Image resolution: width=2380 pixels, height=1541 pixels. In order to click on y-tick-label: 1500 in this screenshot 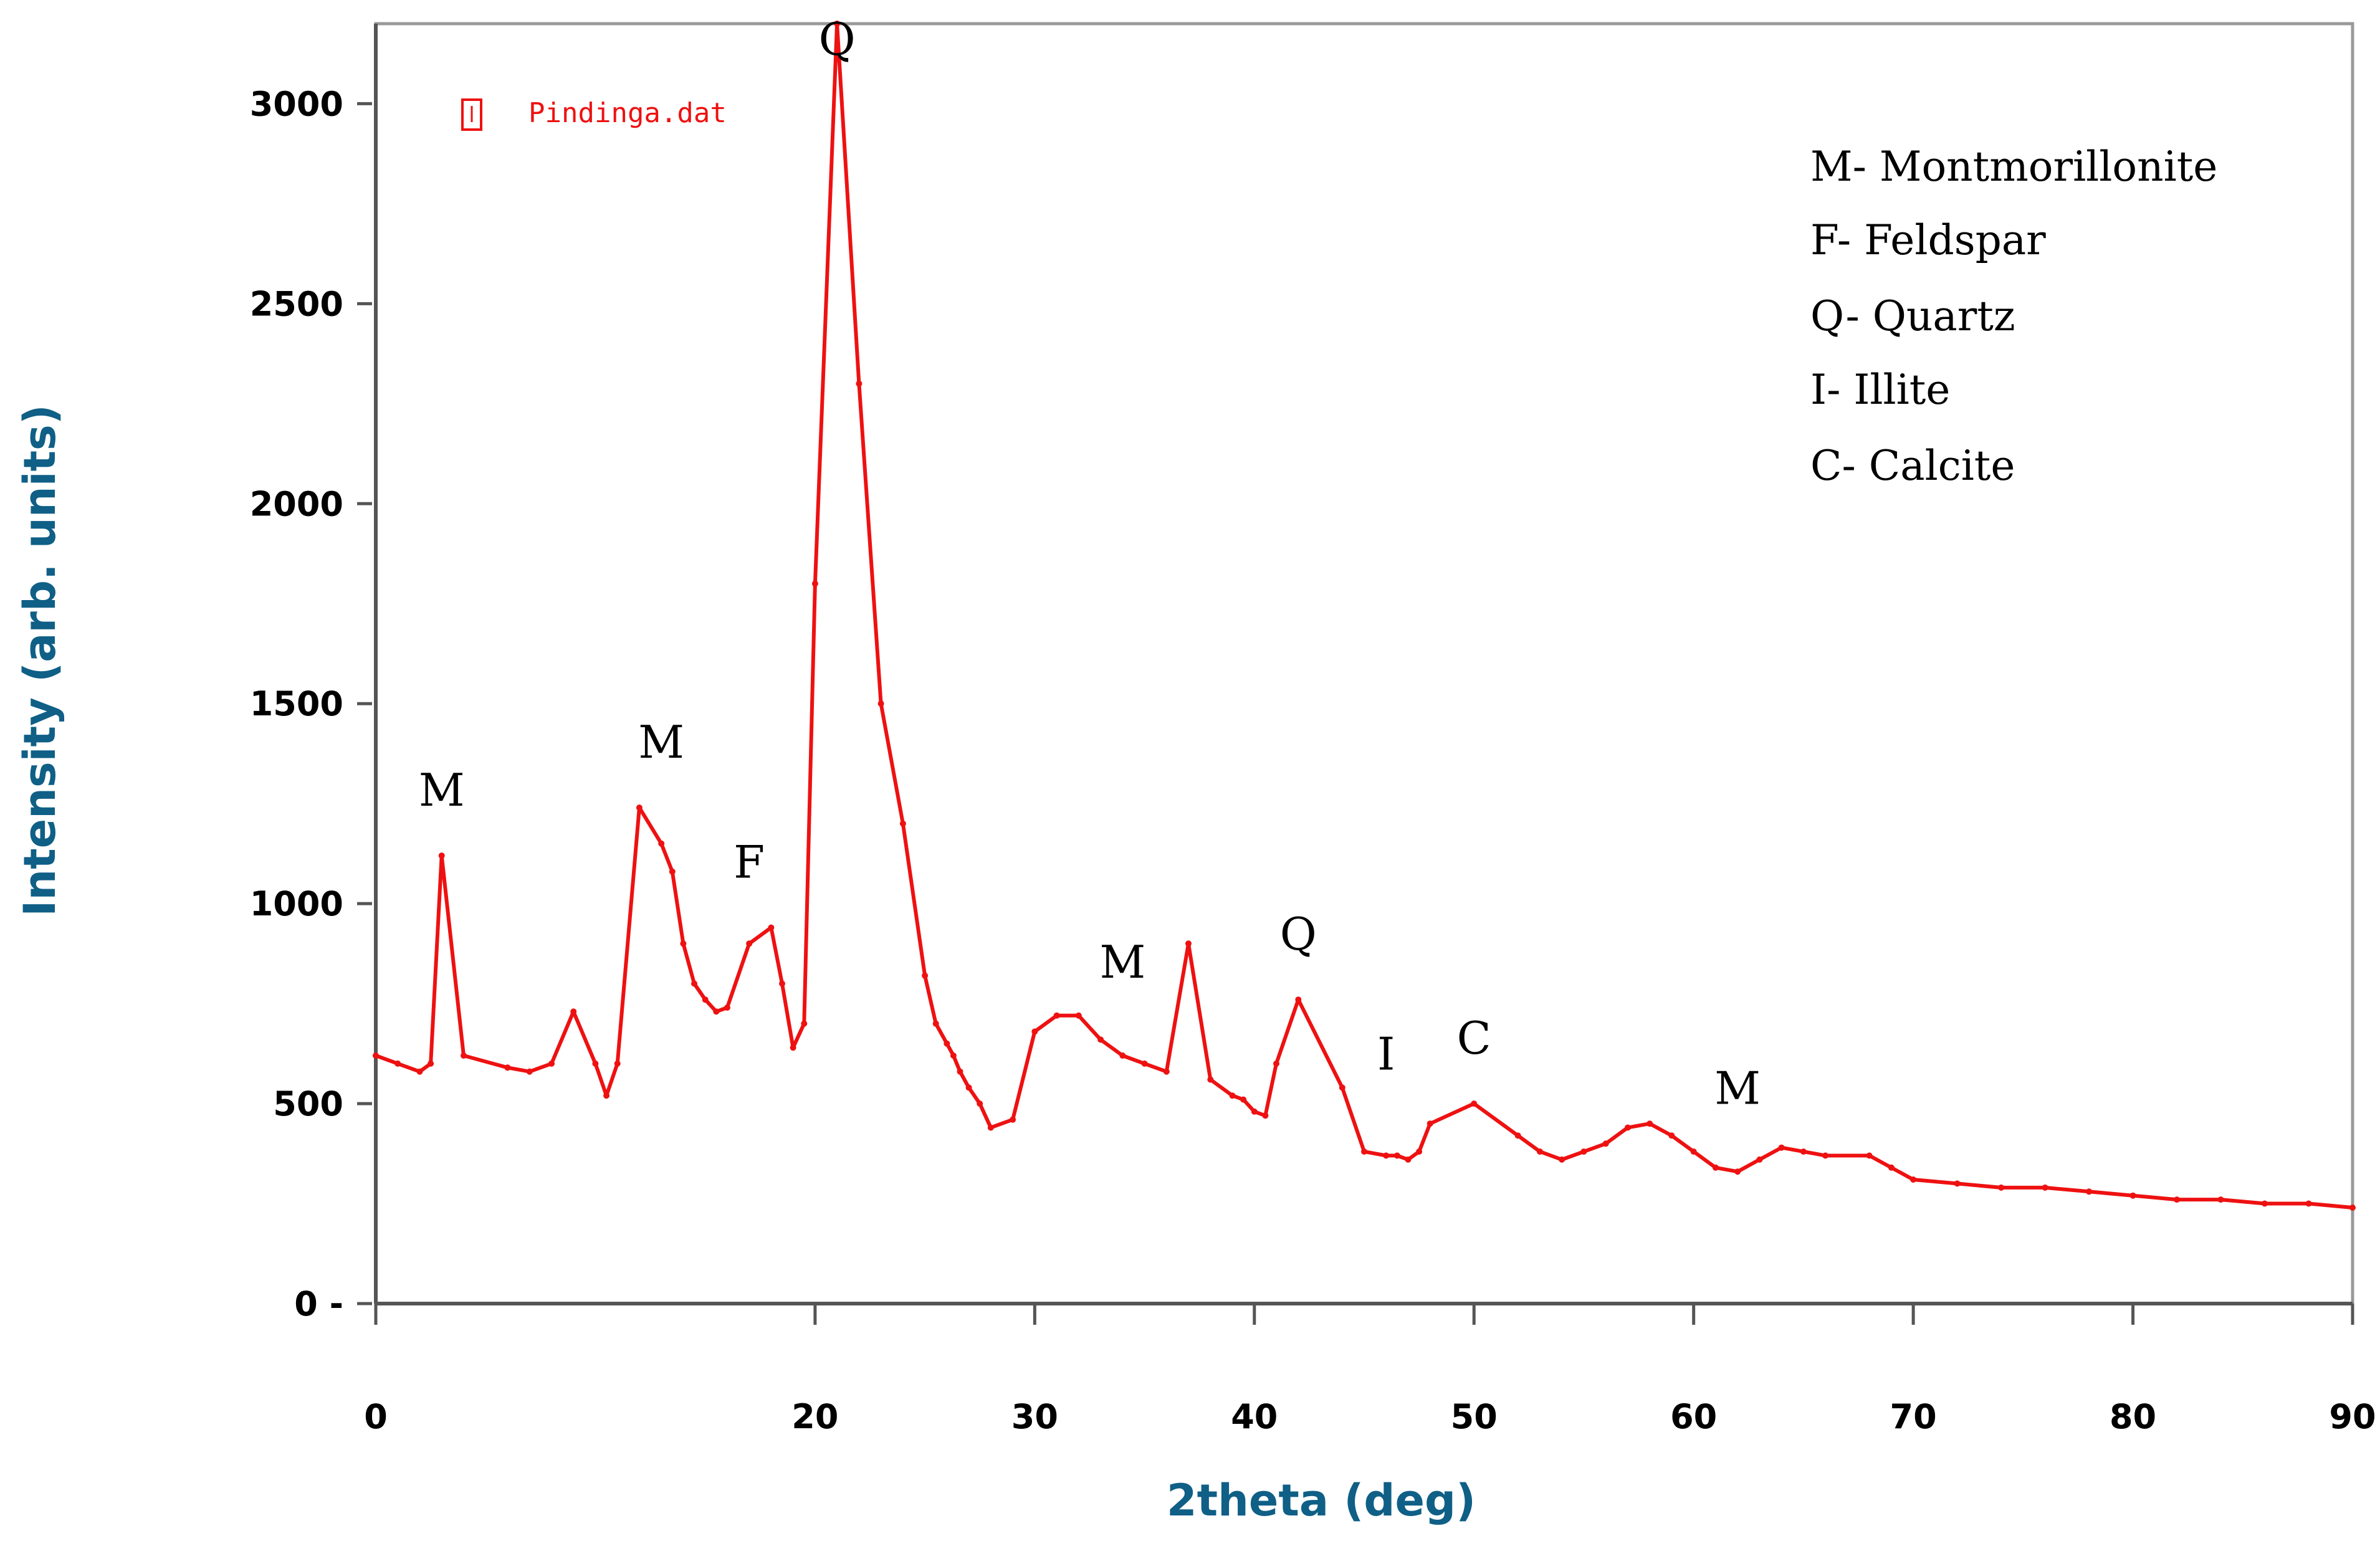, I will do `click(296, 703)`.